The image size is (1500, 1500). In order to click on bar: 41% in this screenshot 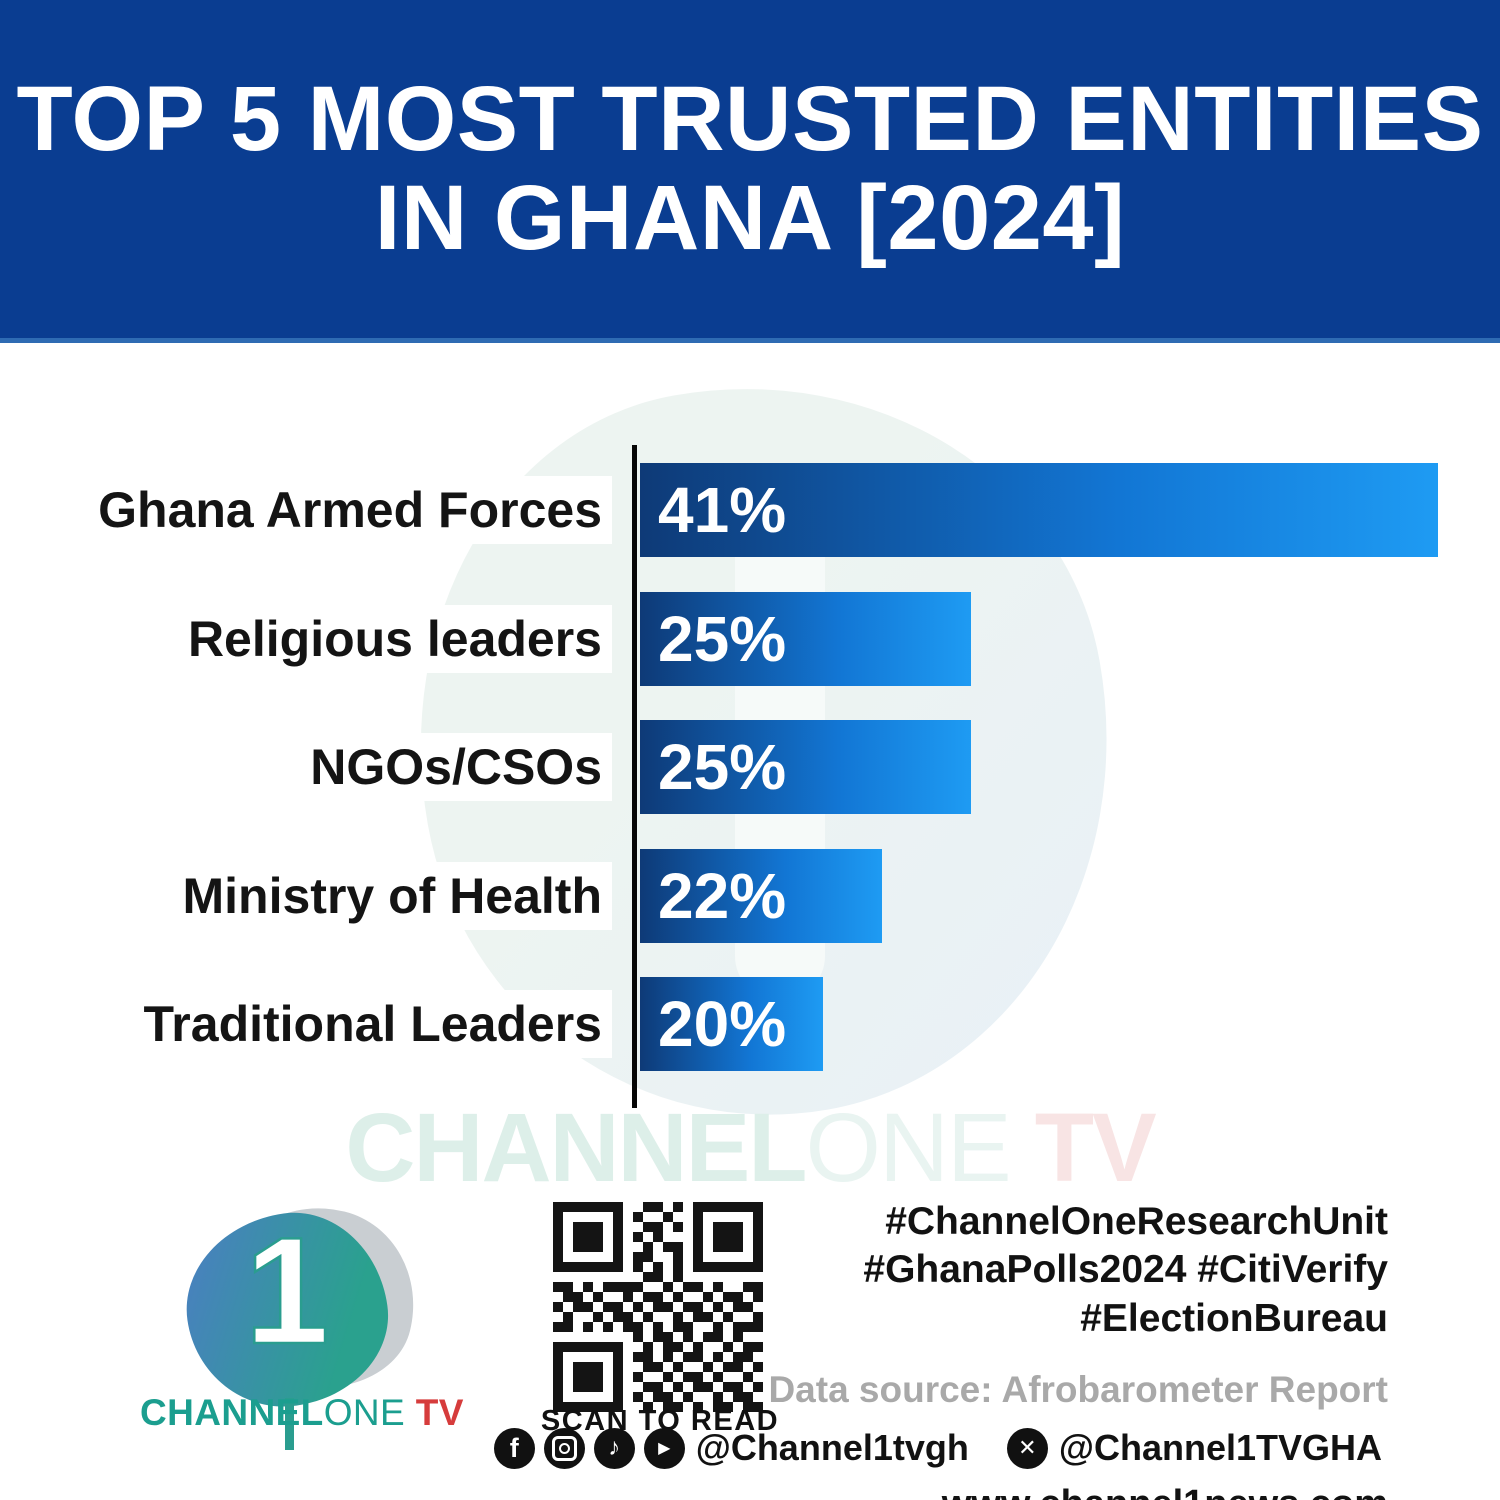, I will do `click(1039, 510)`.